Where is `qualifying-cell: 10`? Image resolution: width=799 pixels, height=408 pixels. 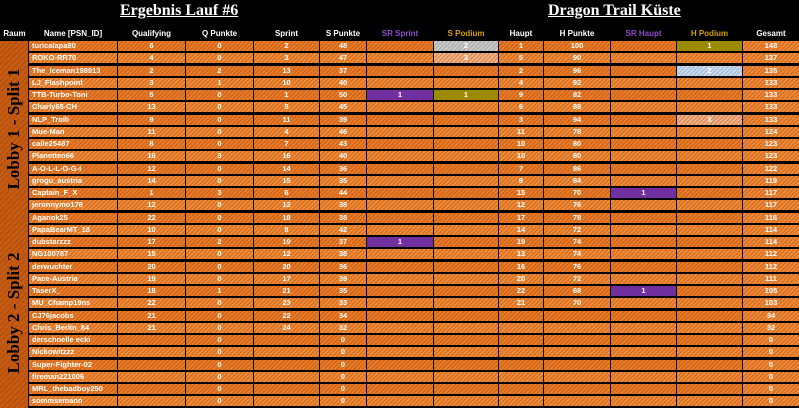 qualifying-cell: 10 is located at coordinates (151, 229).